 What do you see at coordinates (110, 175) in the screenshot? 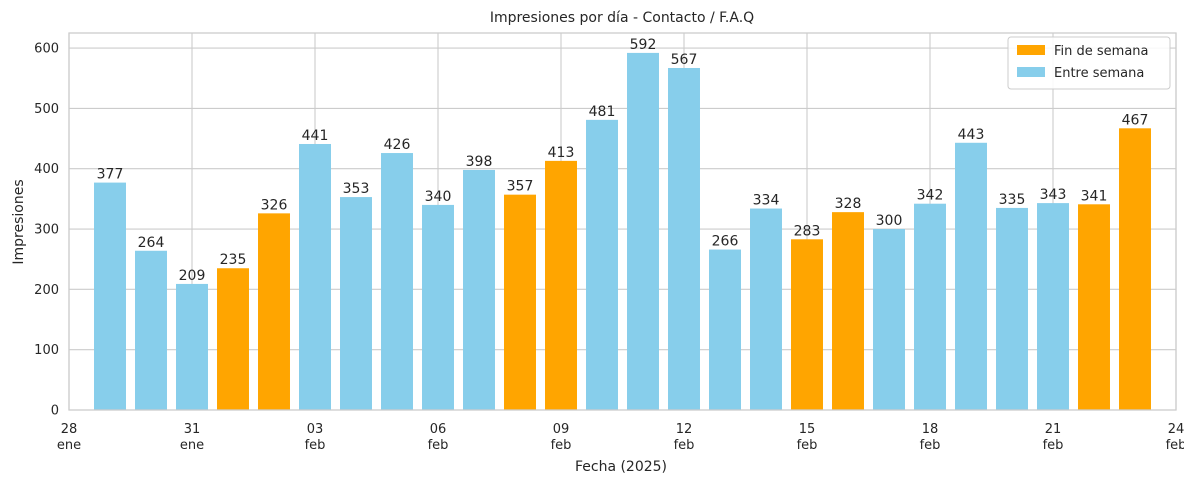
I see `bar-value-label: 377` at bounding box center [110, 175].